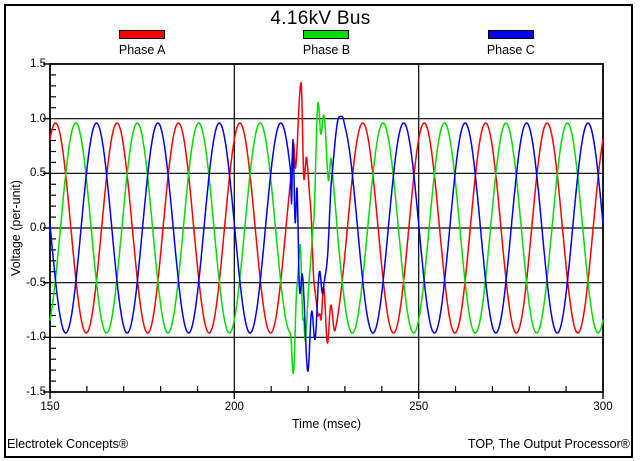 The height and width of the screenshot is (461, 641). Describe the element at coordinates (326, 50) in the screenshot. I see `legend-label: Phase B` at that location.